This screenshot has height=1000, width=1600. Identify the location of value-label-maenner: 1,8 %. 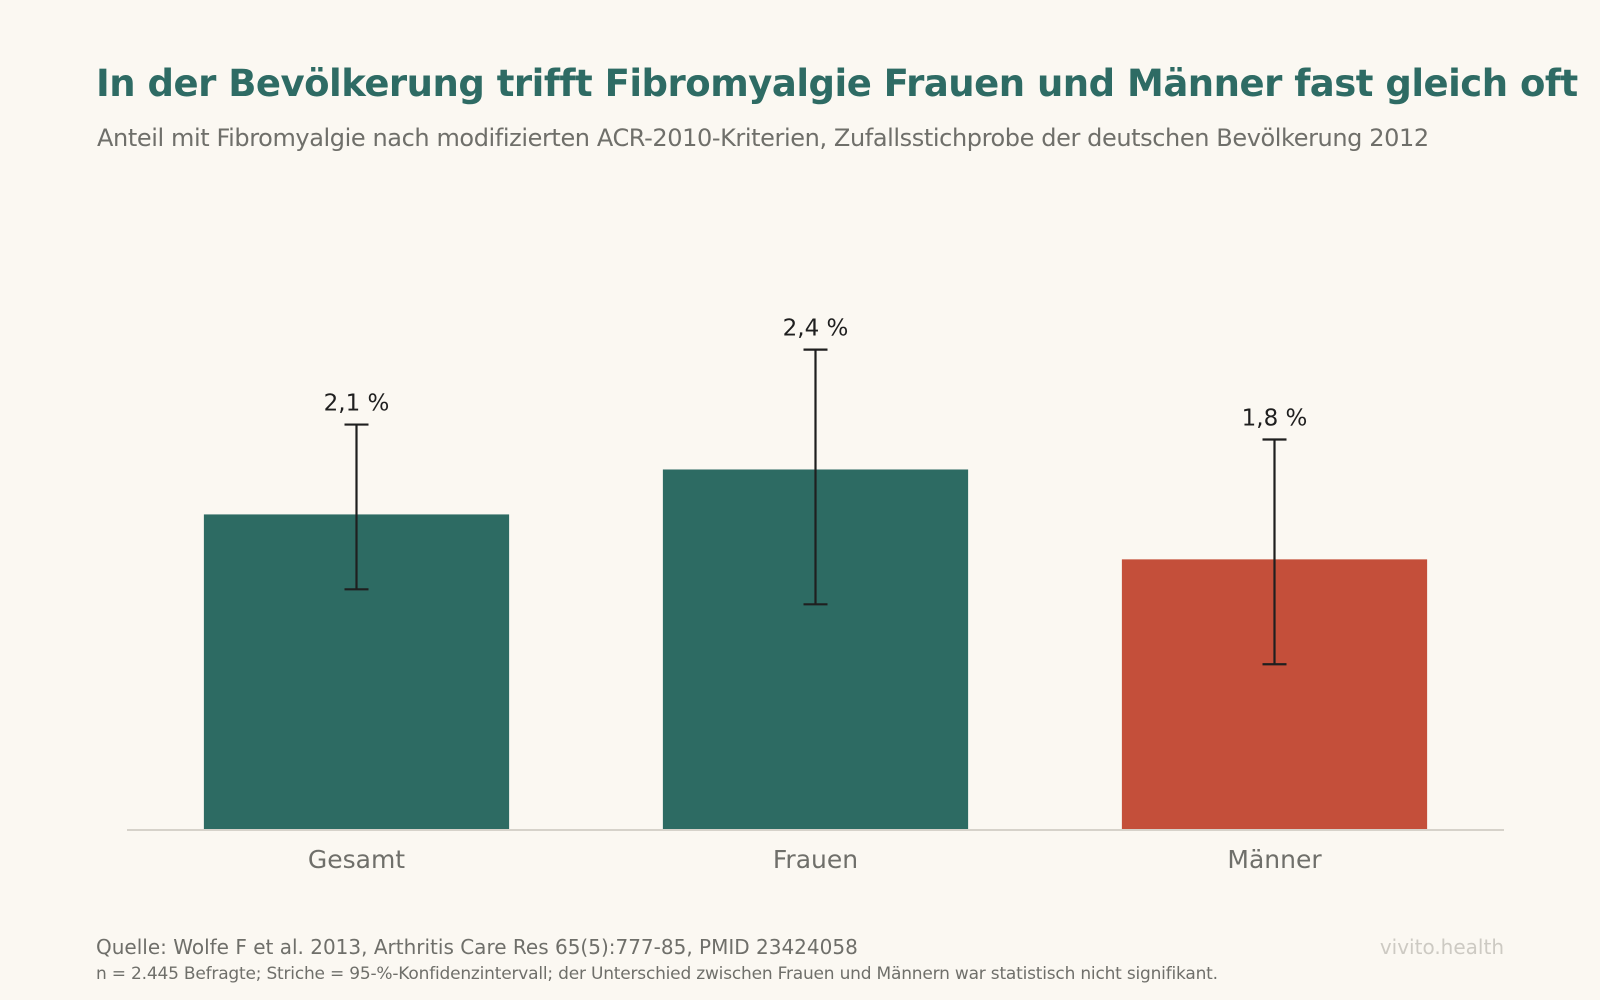
(1275, 419).